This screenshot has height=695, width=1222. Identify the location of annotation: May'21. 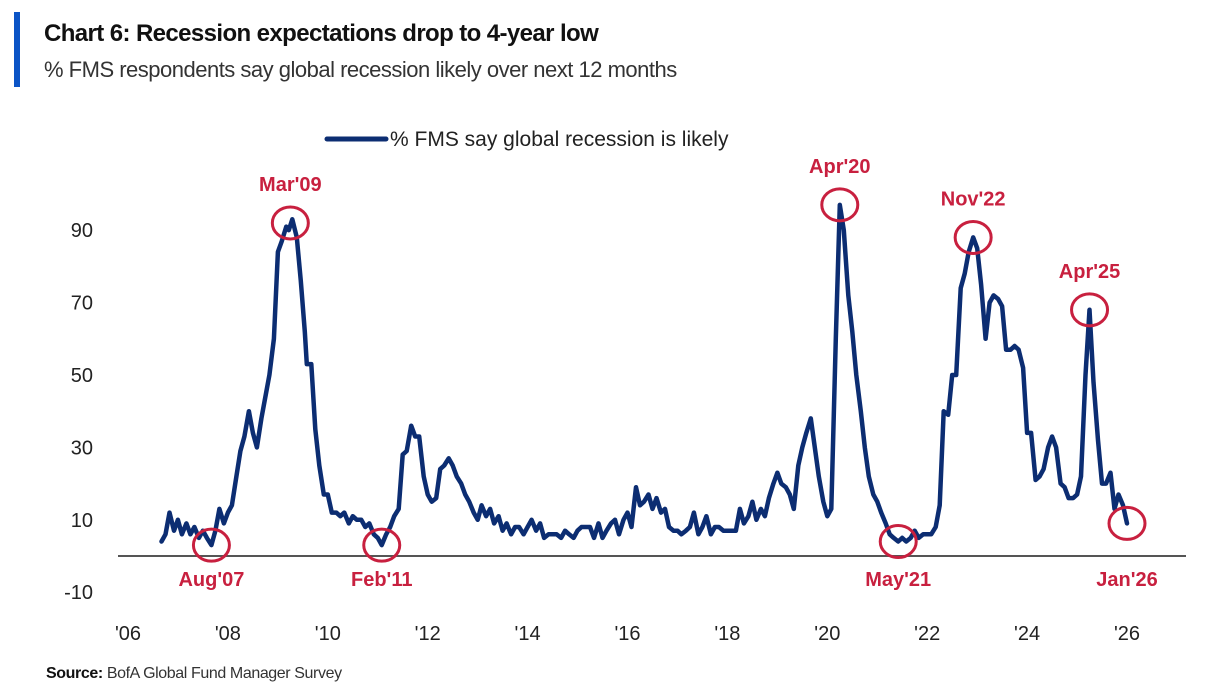
(898, 557).